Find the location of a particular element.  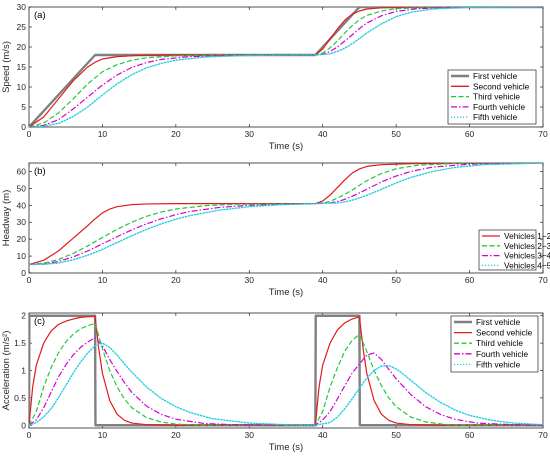

y-tick-label: 5 is located at coordinates (23, 107).